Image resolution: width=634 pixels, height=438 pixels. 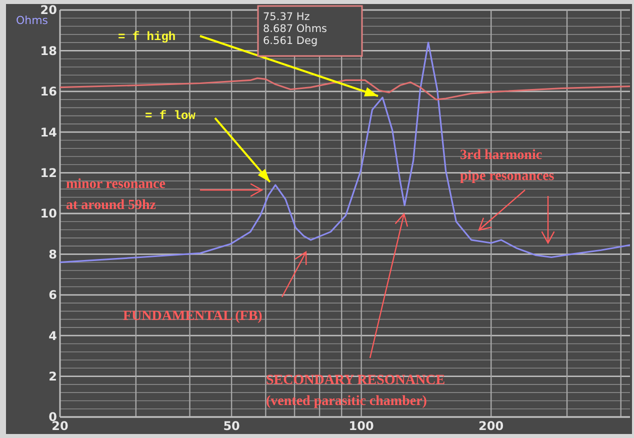 I want to click on x-tick-label: 50, so click(x=231, y=426).